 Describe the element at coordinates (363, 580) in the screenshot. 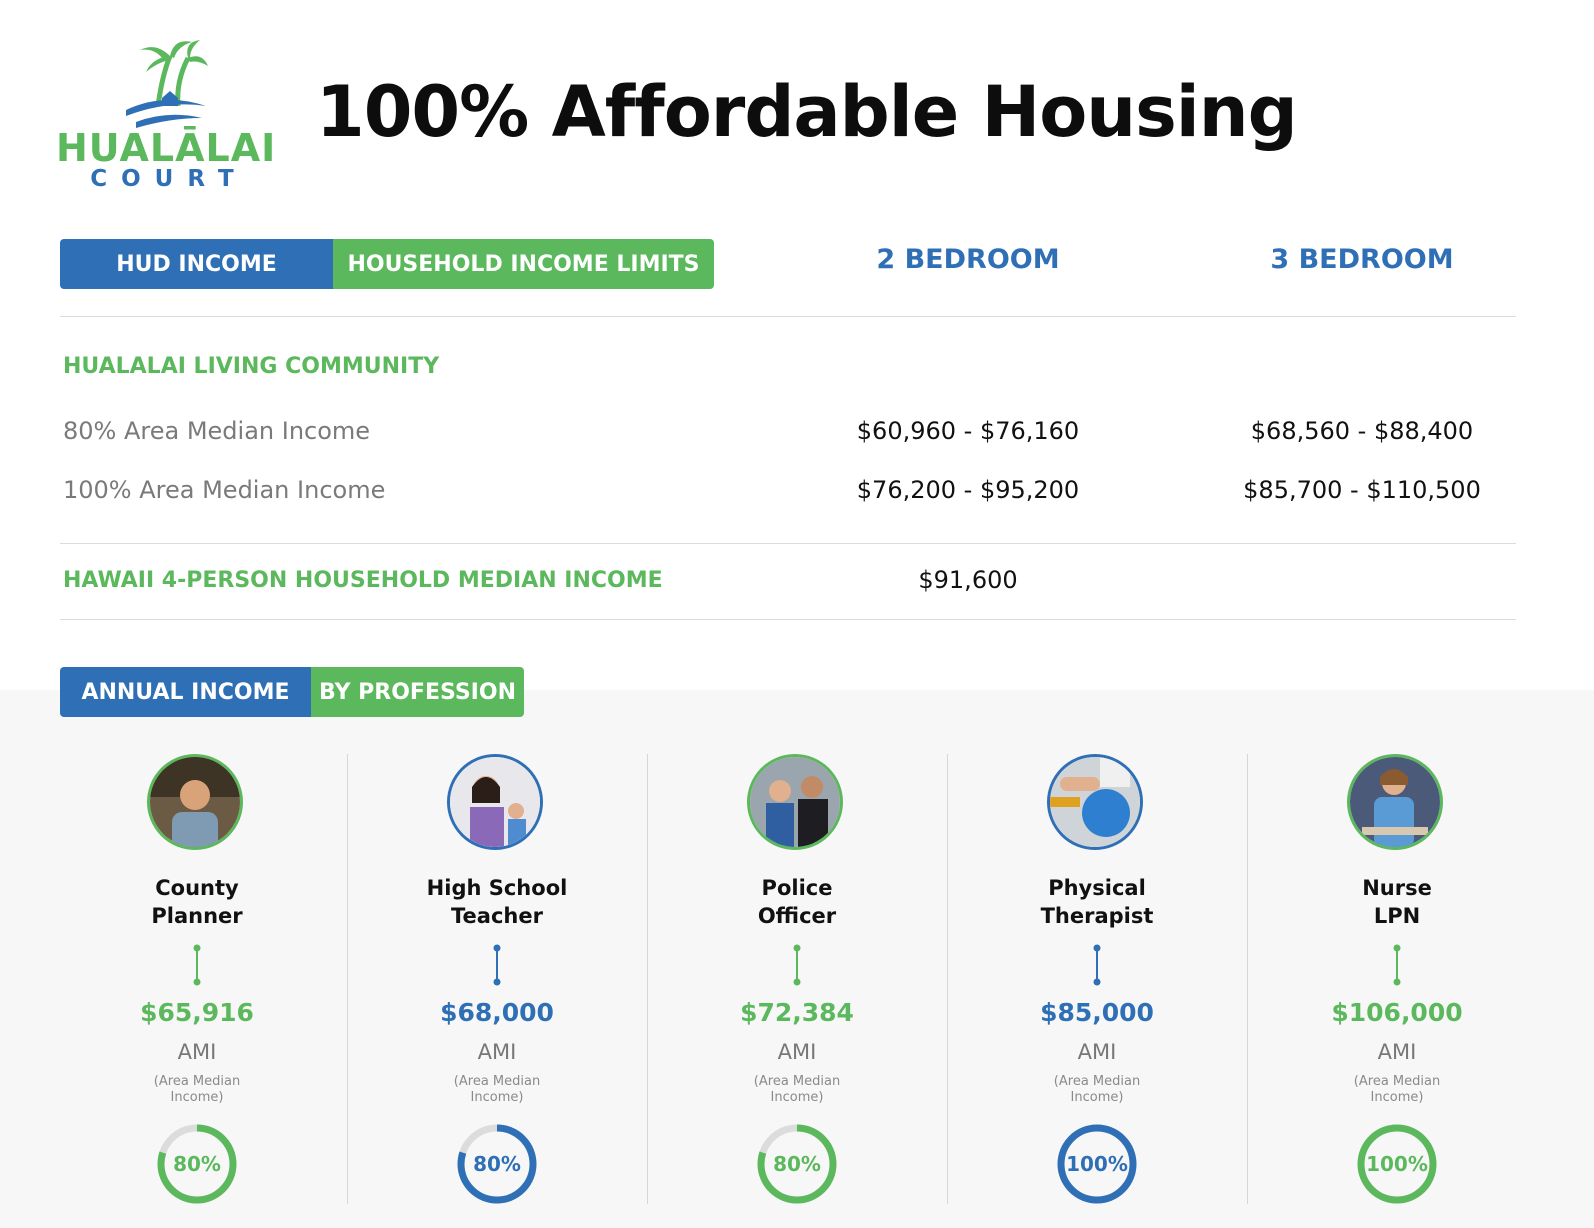

I see `hawaii-median-income-label: HAWAII 4-PERSON HOUSEHOLD MEDIAN INCOME` at that location.